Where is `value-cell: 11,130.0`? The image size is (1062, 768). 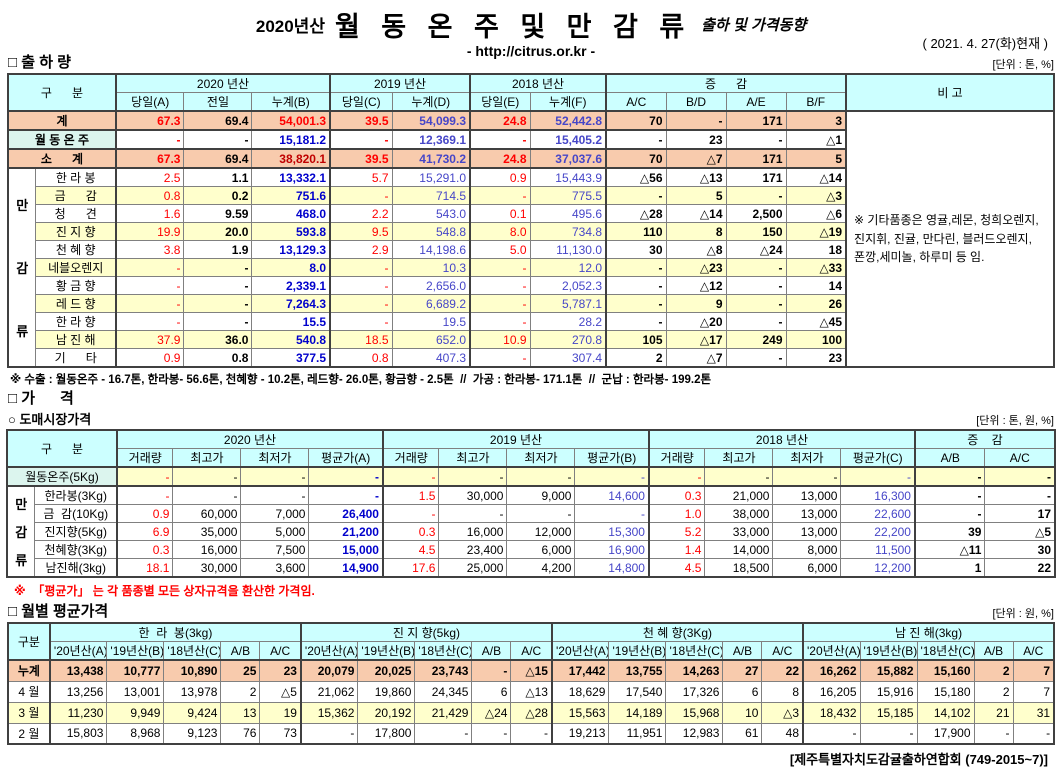 value-cell: 11,130.0 is located at coordinates (568, 249).